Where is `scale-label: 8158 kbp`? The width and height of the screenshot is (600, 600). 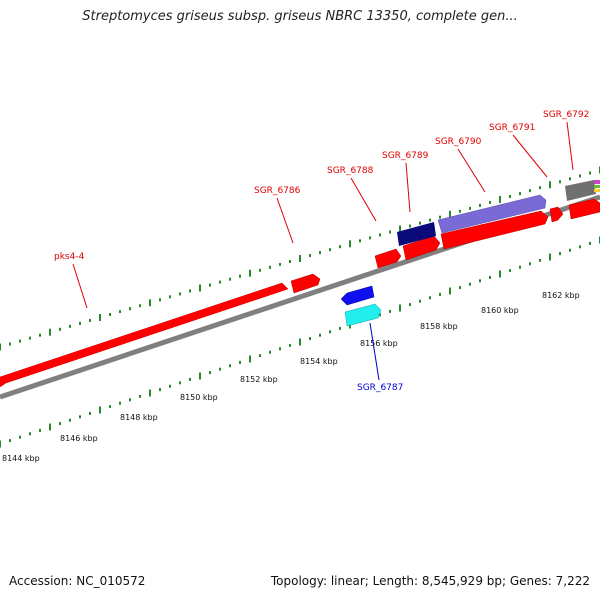
scale-label: 8158 kbp is located at coordinates (439, 326).